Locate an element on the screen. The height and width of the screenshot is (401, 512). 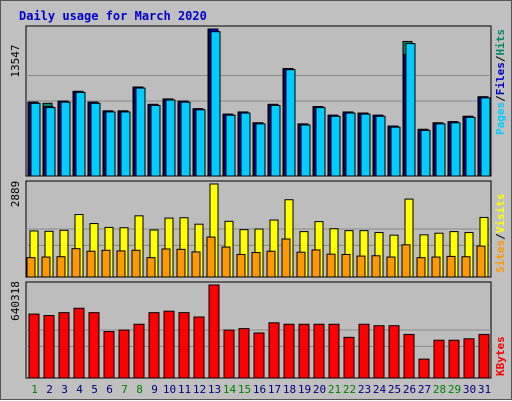
day-label-13: 13 is located at coordinates (214, 389).